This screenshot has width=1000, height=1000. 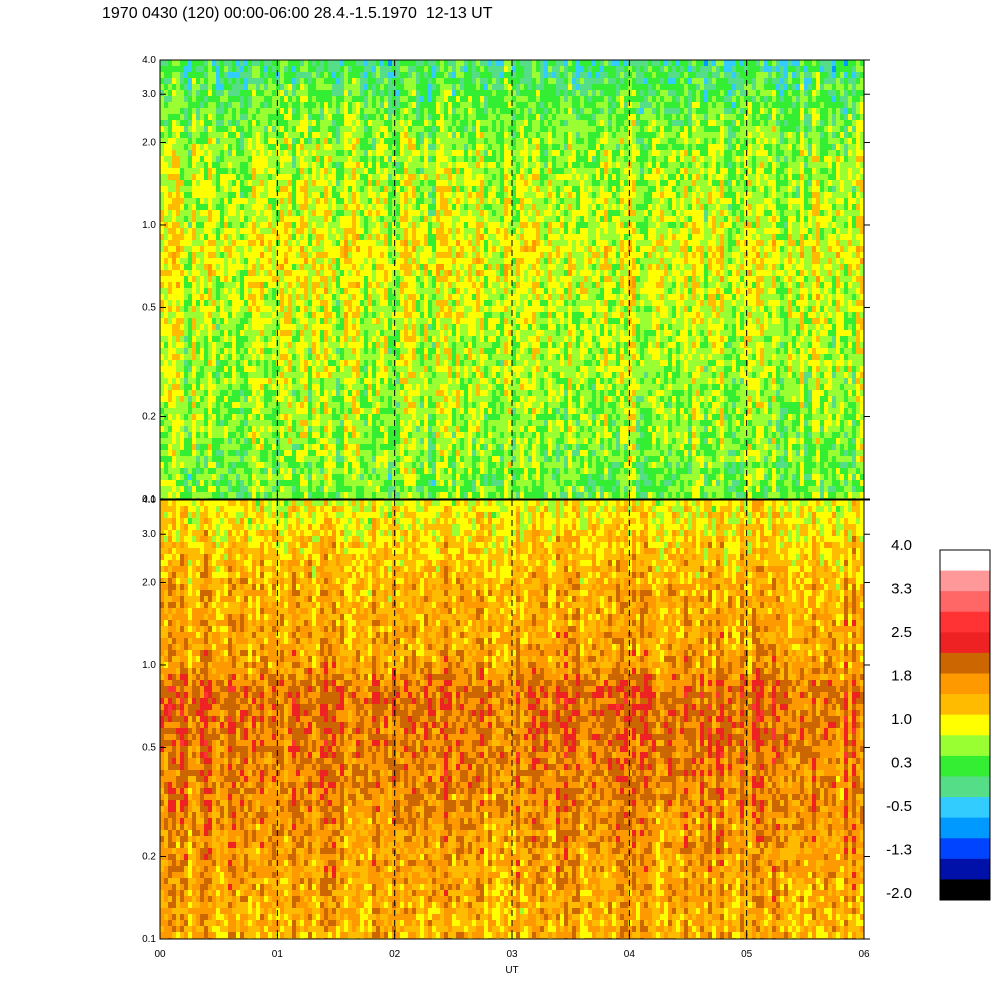 What do you see at coordinates (901, 676) in the screenshot?
I see `colorbar-label: 1.8` at bounding box center [901, 676].